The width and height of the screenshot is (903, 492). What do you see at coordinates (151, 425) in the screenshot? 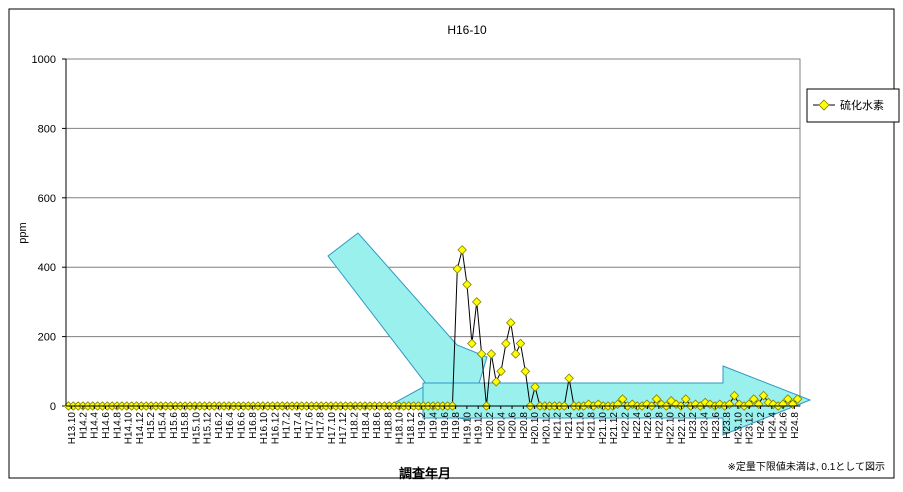
I see `x-tick-label: H15.2` at bounding box center [151, 425].